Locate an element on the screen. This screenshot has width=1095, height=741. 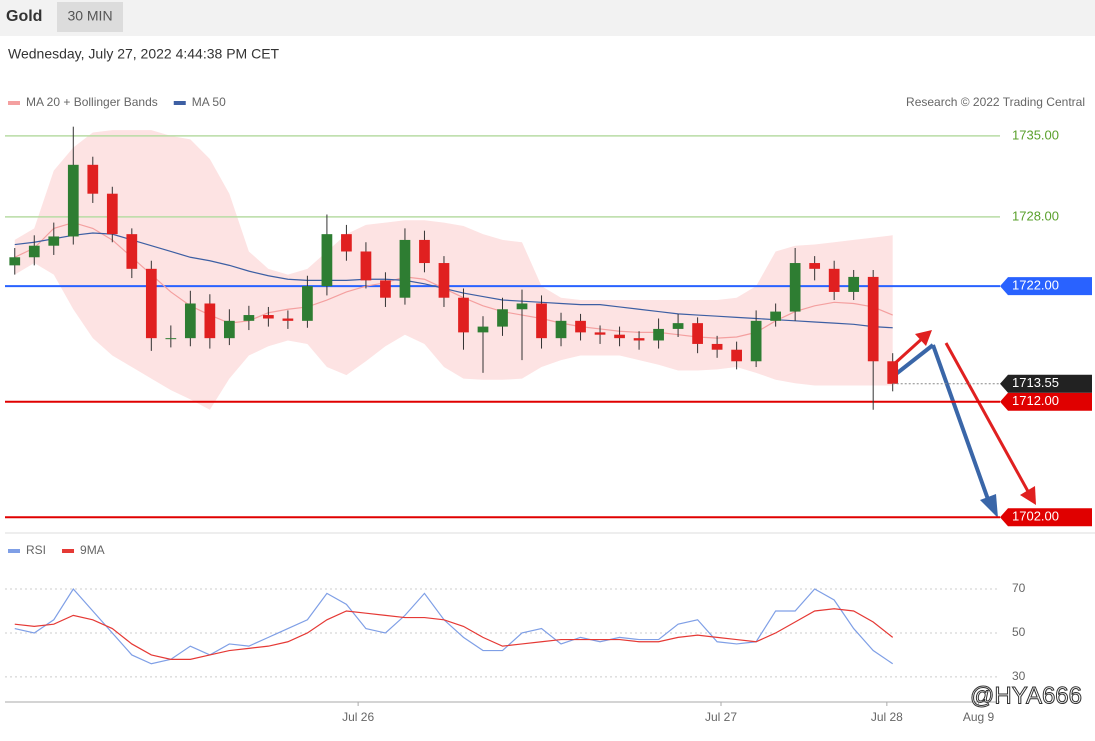
legend-label: 9MA is located at coordinates (92, 550).